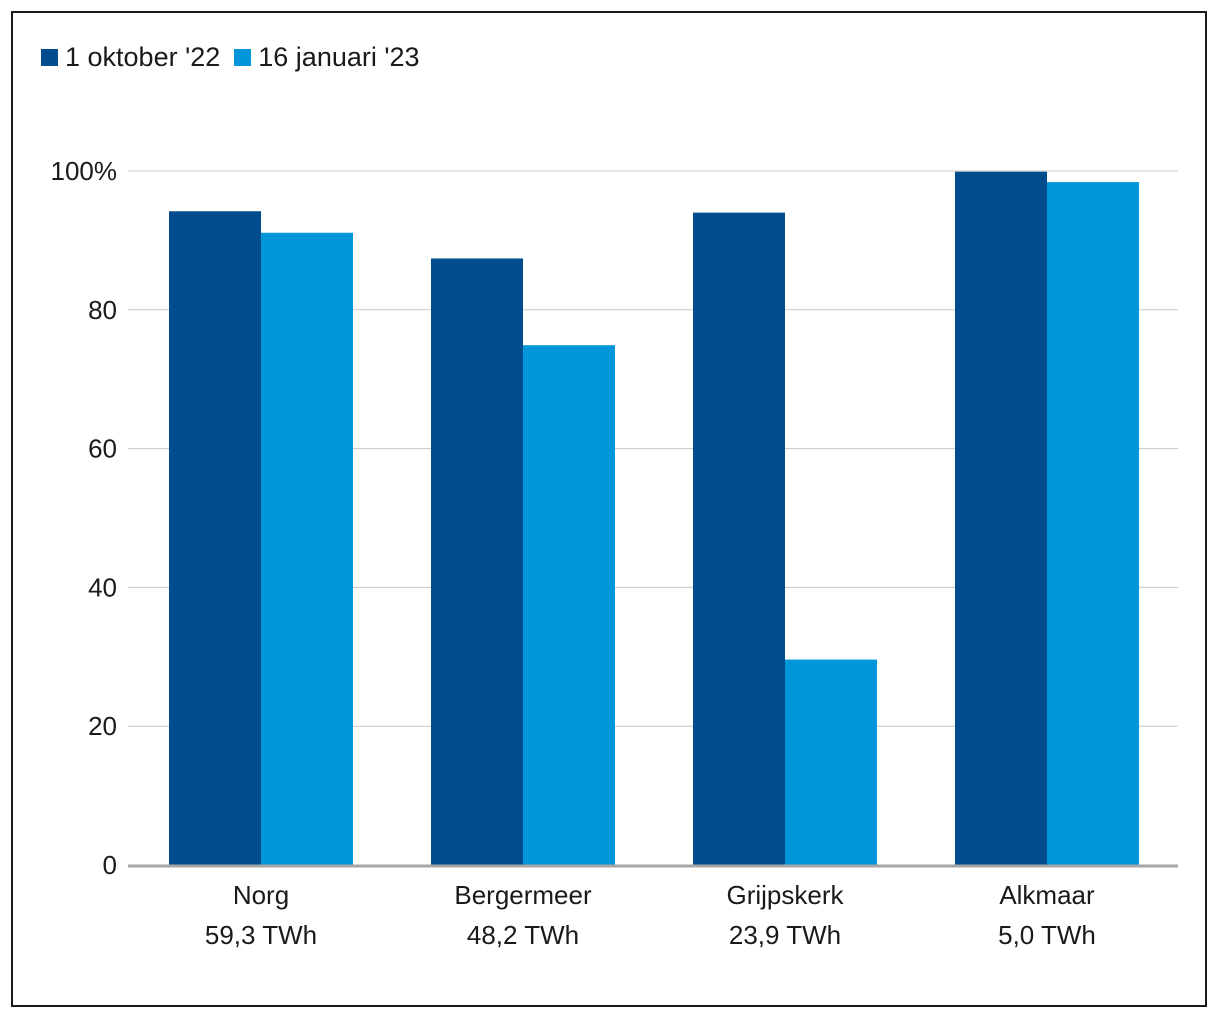 The width and height of the screenshot is (1220, 1020). Describe the element at coordinates (110, 865) in the screenshot. I see `y-tick-label-0: 0` at that location.